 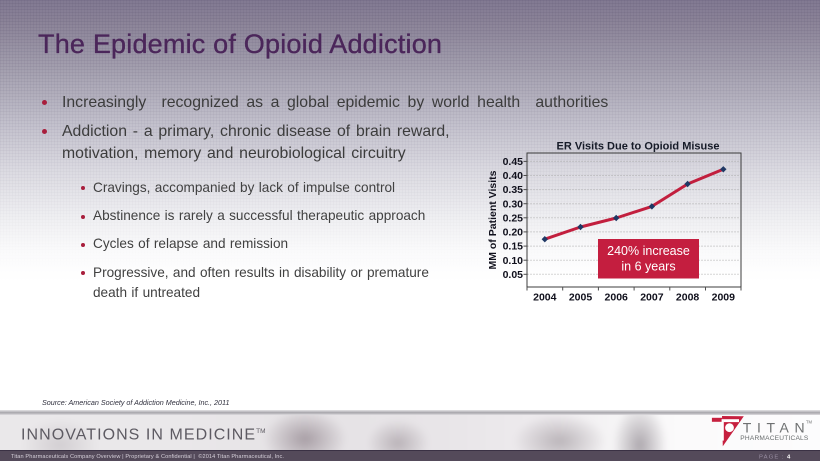 I want to click on svg-text: 0.30, so click(x=513, y=204).